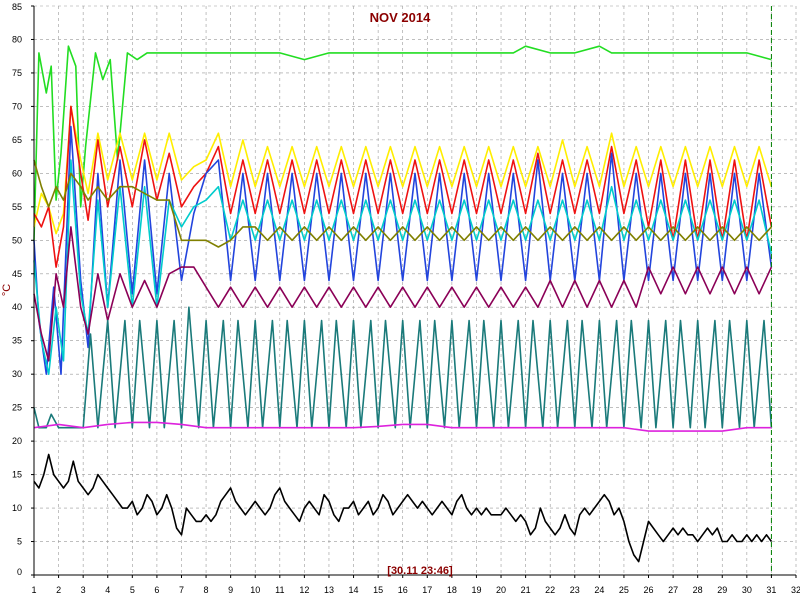  What do you see at coordinates (575, 590) in the screenshot?
I see `x-tick-label: 23` at bounding box center [575, 590].